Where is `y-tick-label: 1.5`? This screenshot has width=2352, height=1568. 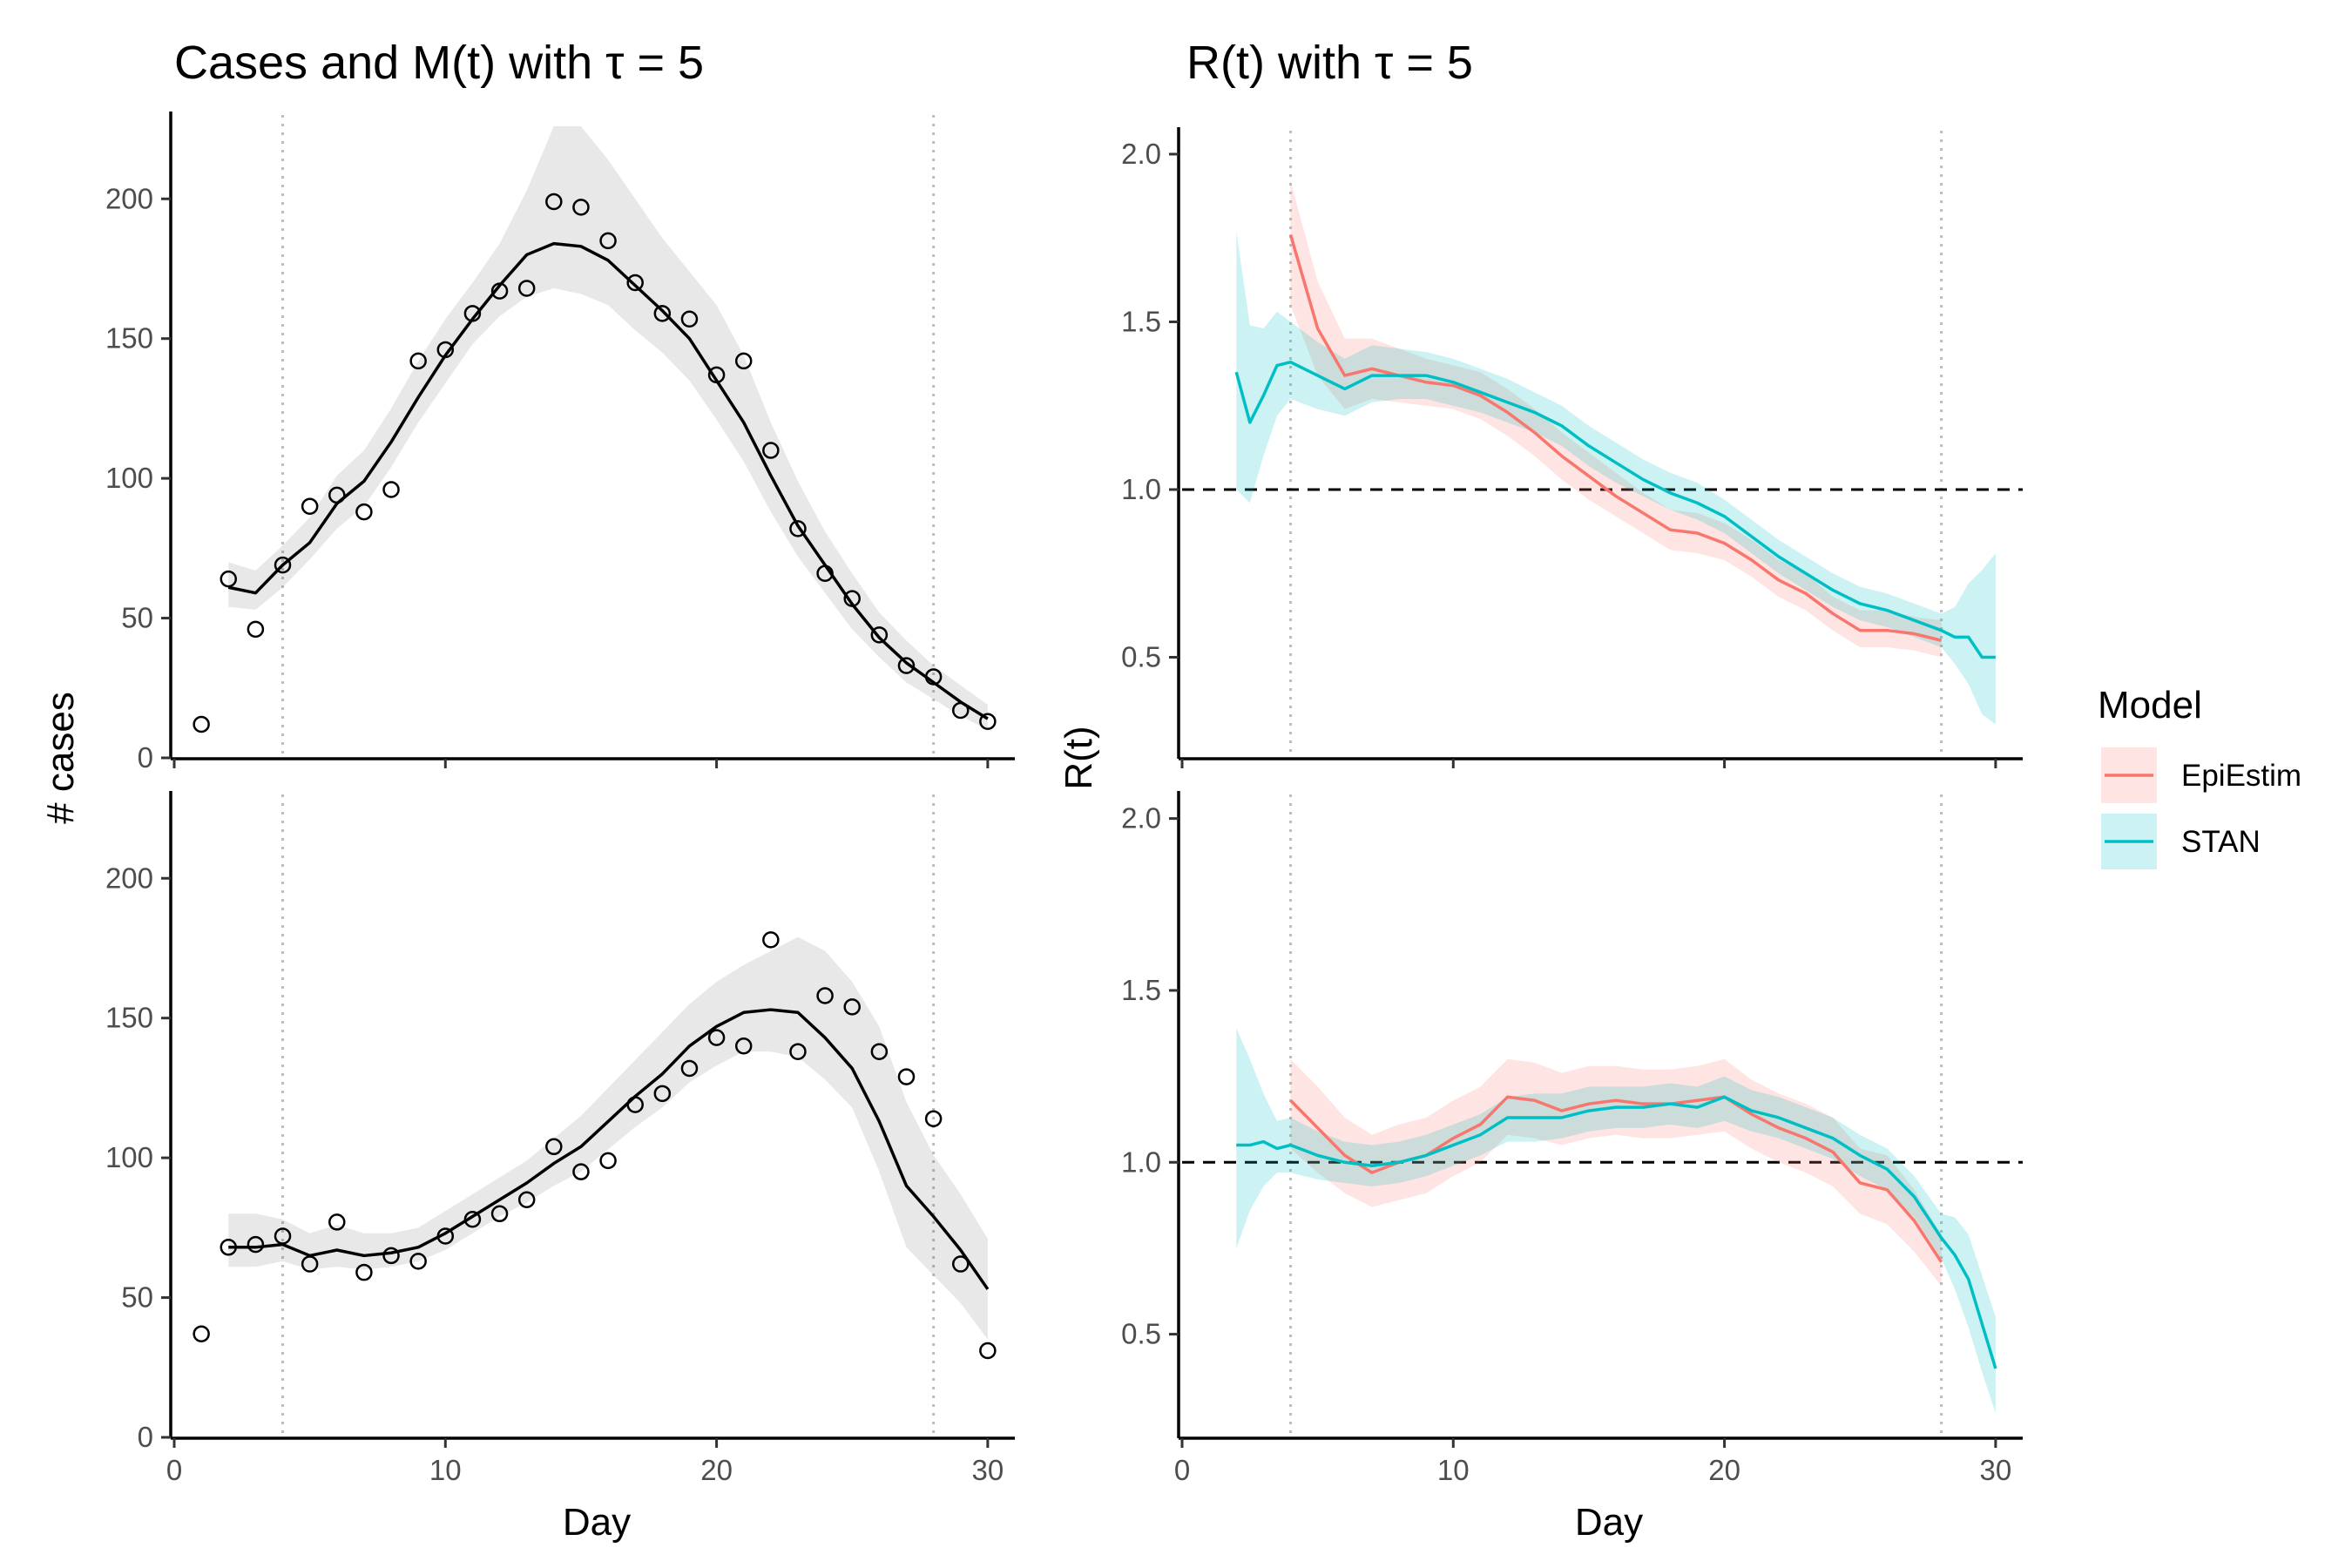
y-tick-label: 1.5 is located at coordinates (1141, 990).